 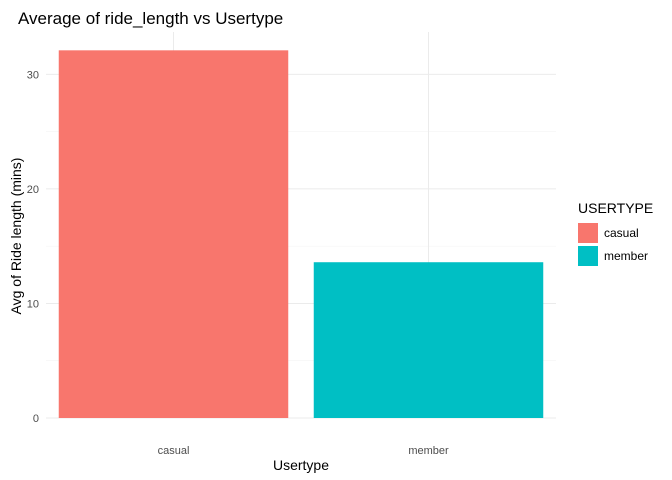 I want to click on legend-key-member, so click(x=588, y=256).